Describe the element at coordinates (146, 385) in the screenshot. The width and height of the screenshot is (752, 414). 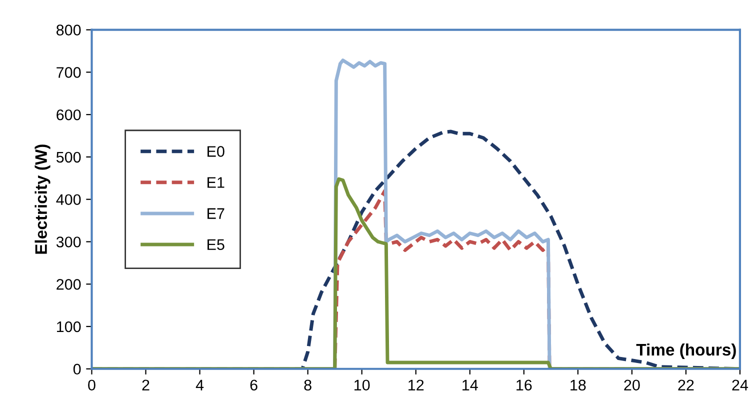
I see `x-tick-label: 2` at that location.